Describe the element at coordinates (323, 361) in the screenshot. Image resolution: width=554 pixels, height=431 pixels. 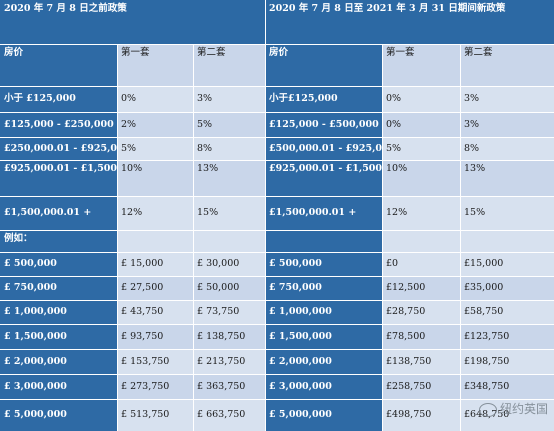
I see `right-example-price: £ 2,000,000` at that location.